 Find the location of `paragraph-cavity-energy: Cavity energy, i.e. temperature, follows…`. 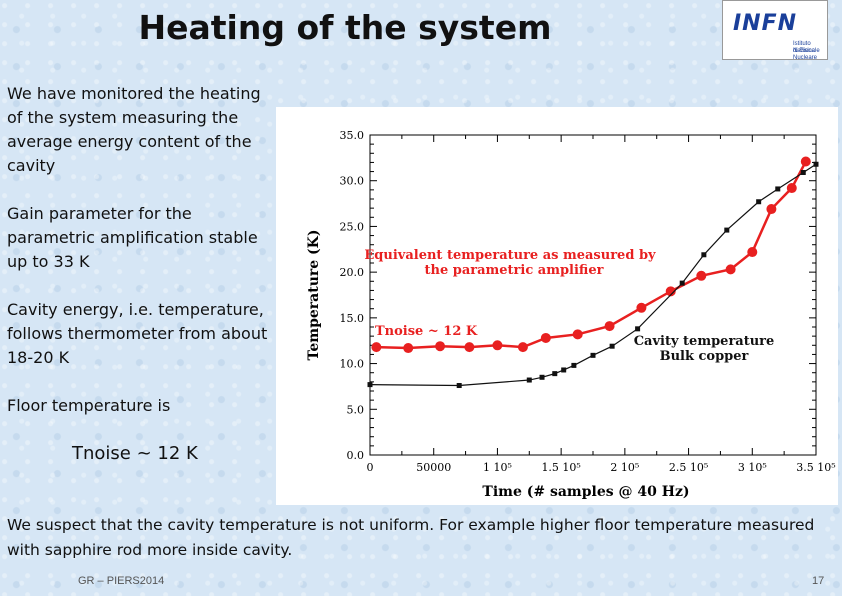

paragraph-cavity-energy: Cavity energy, i.e. temperature, follows… is located at coordinates (137, 333).